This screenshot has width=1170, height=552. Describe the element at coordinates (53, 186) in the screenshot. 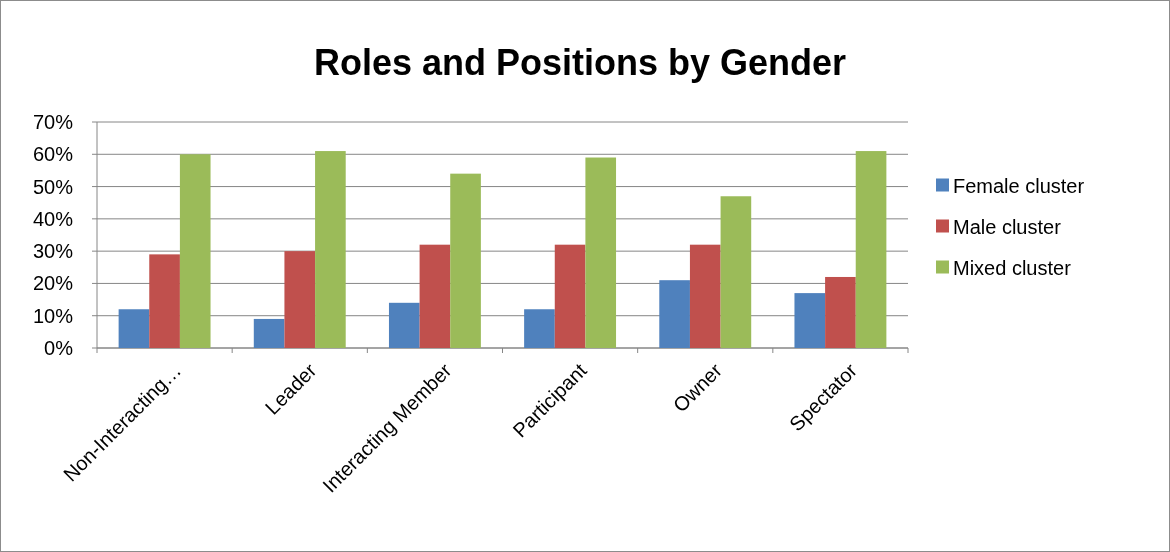

I see `y-tick-label: 50%` at that location.